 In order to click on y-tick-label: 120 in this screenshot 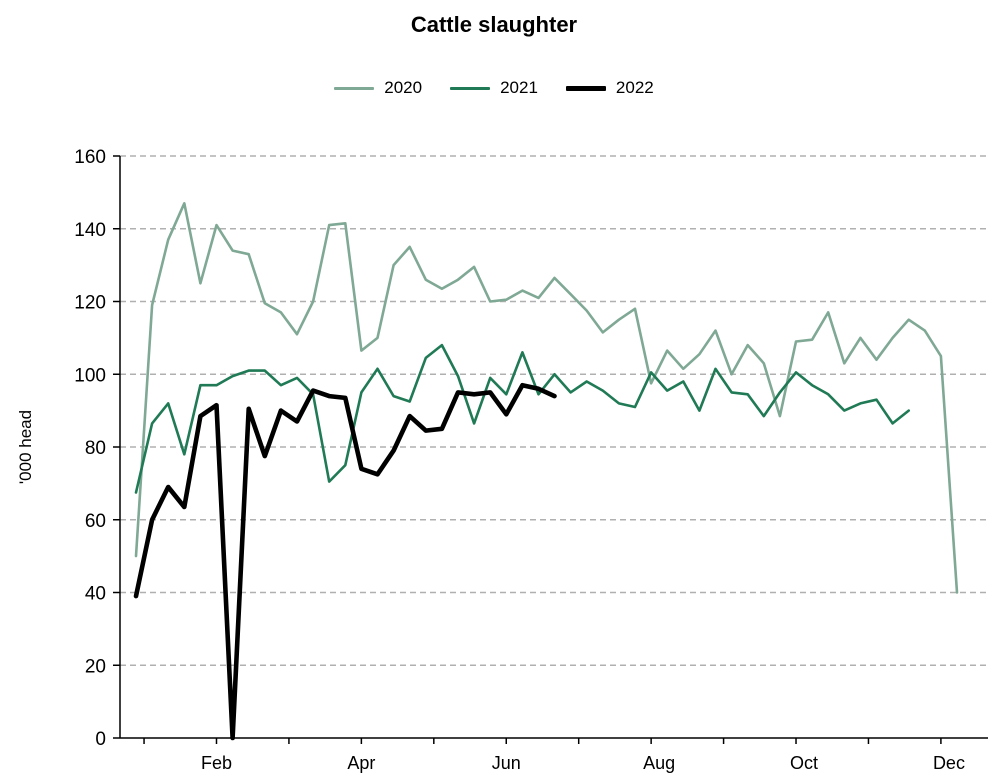, I will do `click(90, 303)`.